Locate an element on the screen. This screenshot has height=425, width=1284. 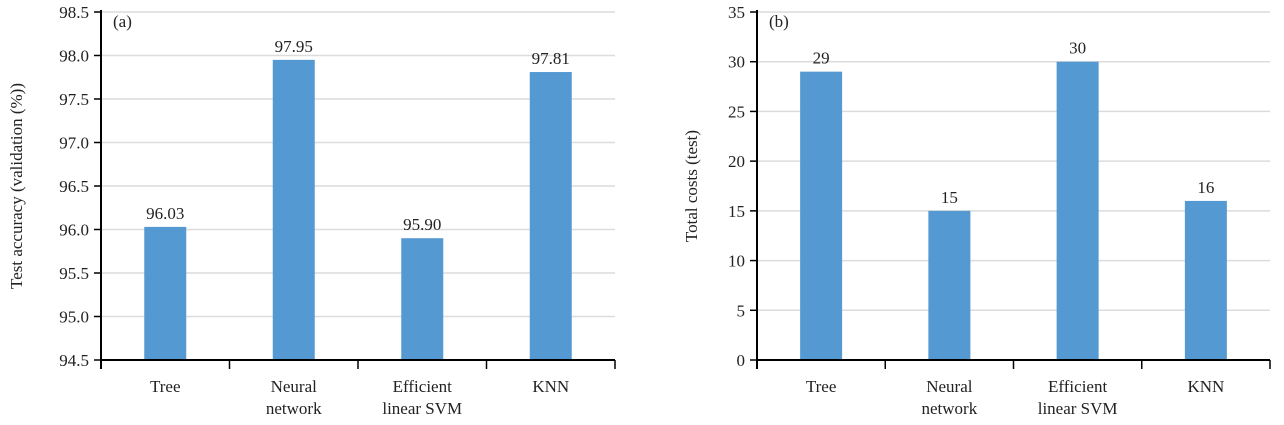
data-label: 15 is located at coordinates (949, 197).